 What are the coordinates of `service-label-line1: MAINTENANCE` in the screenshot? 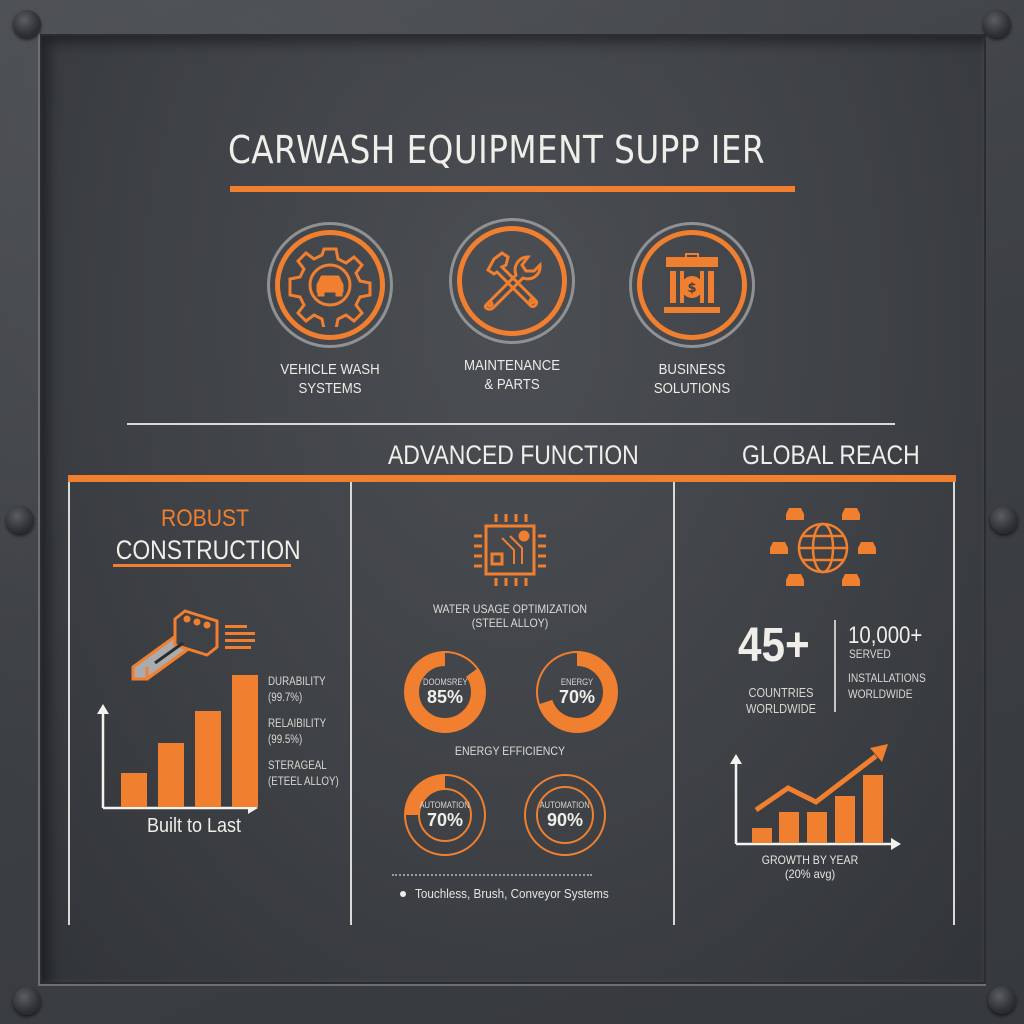 It's located at (512, 365).